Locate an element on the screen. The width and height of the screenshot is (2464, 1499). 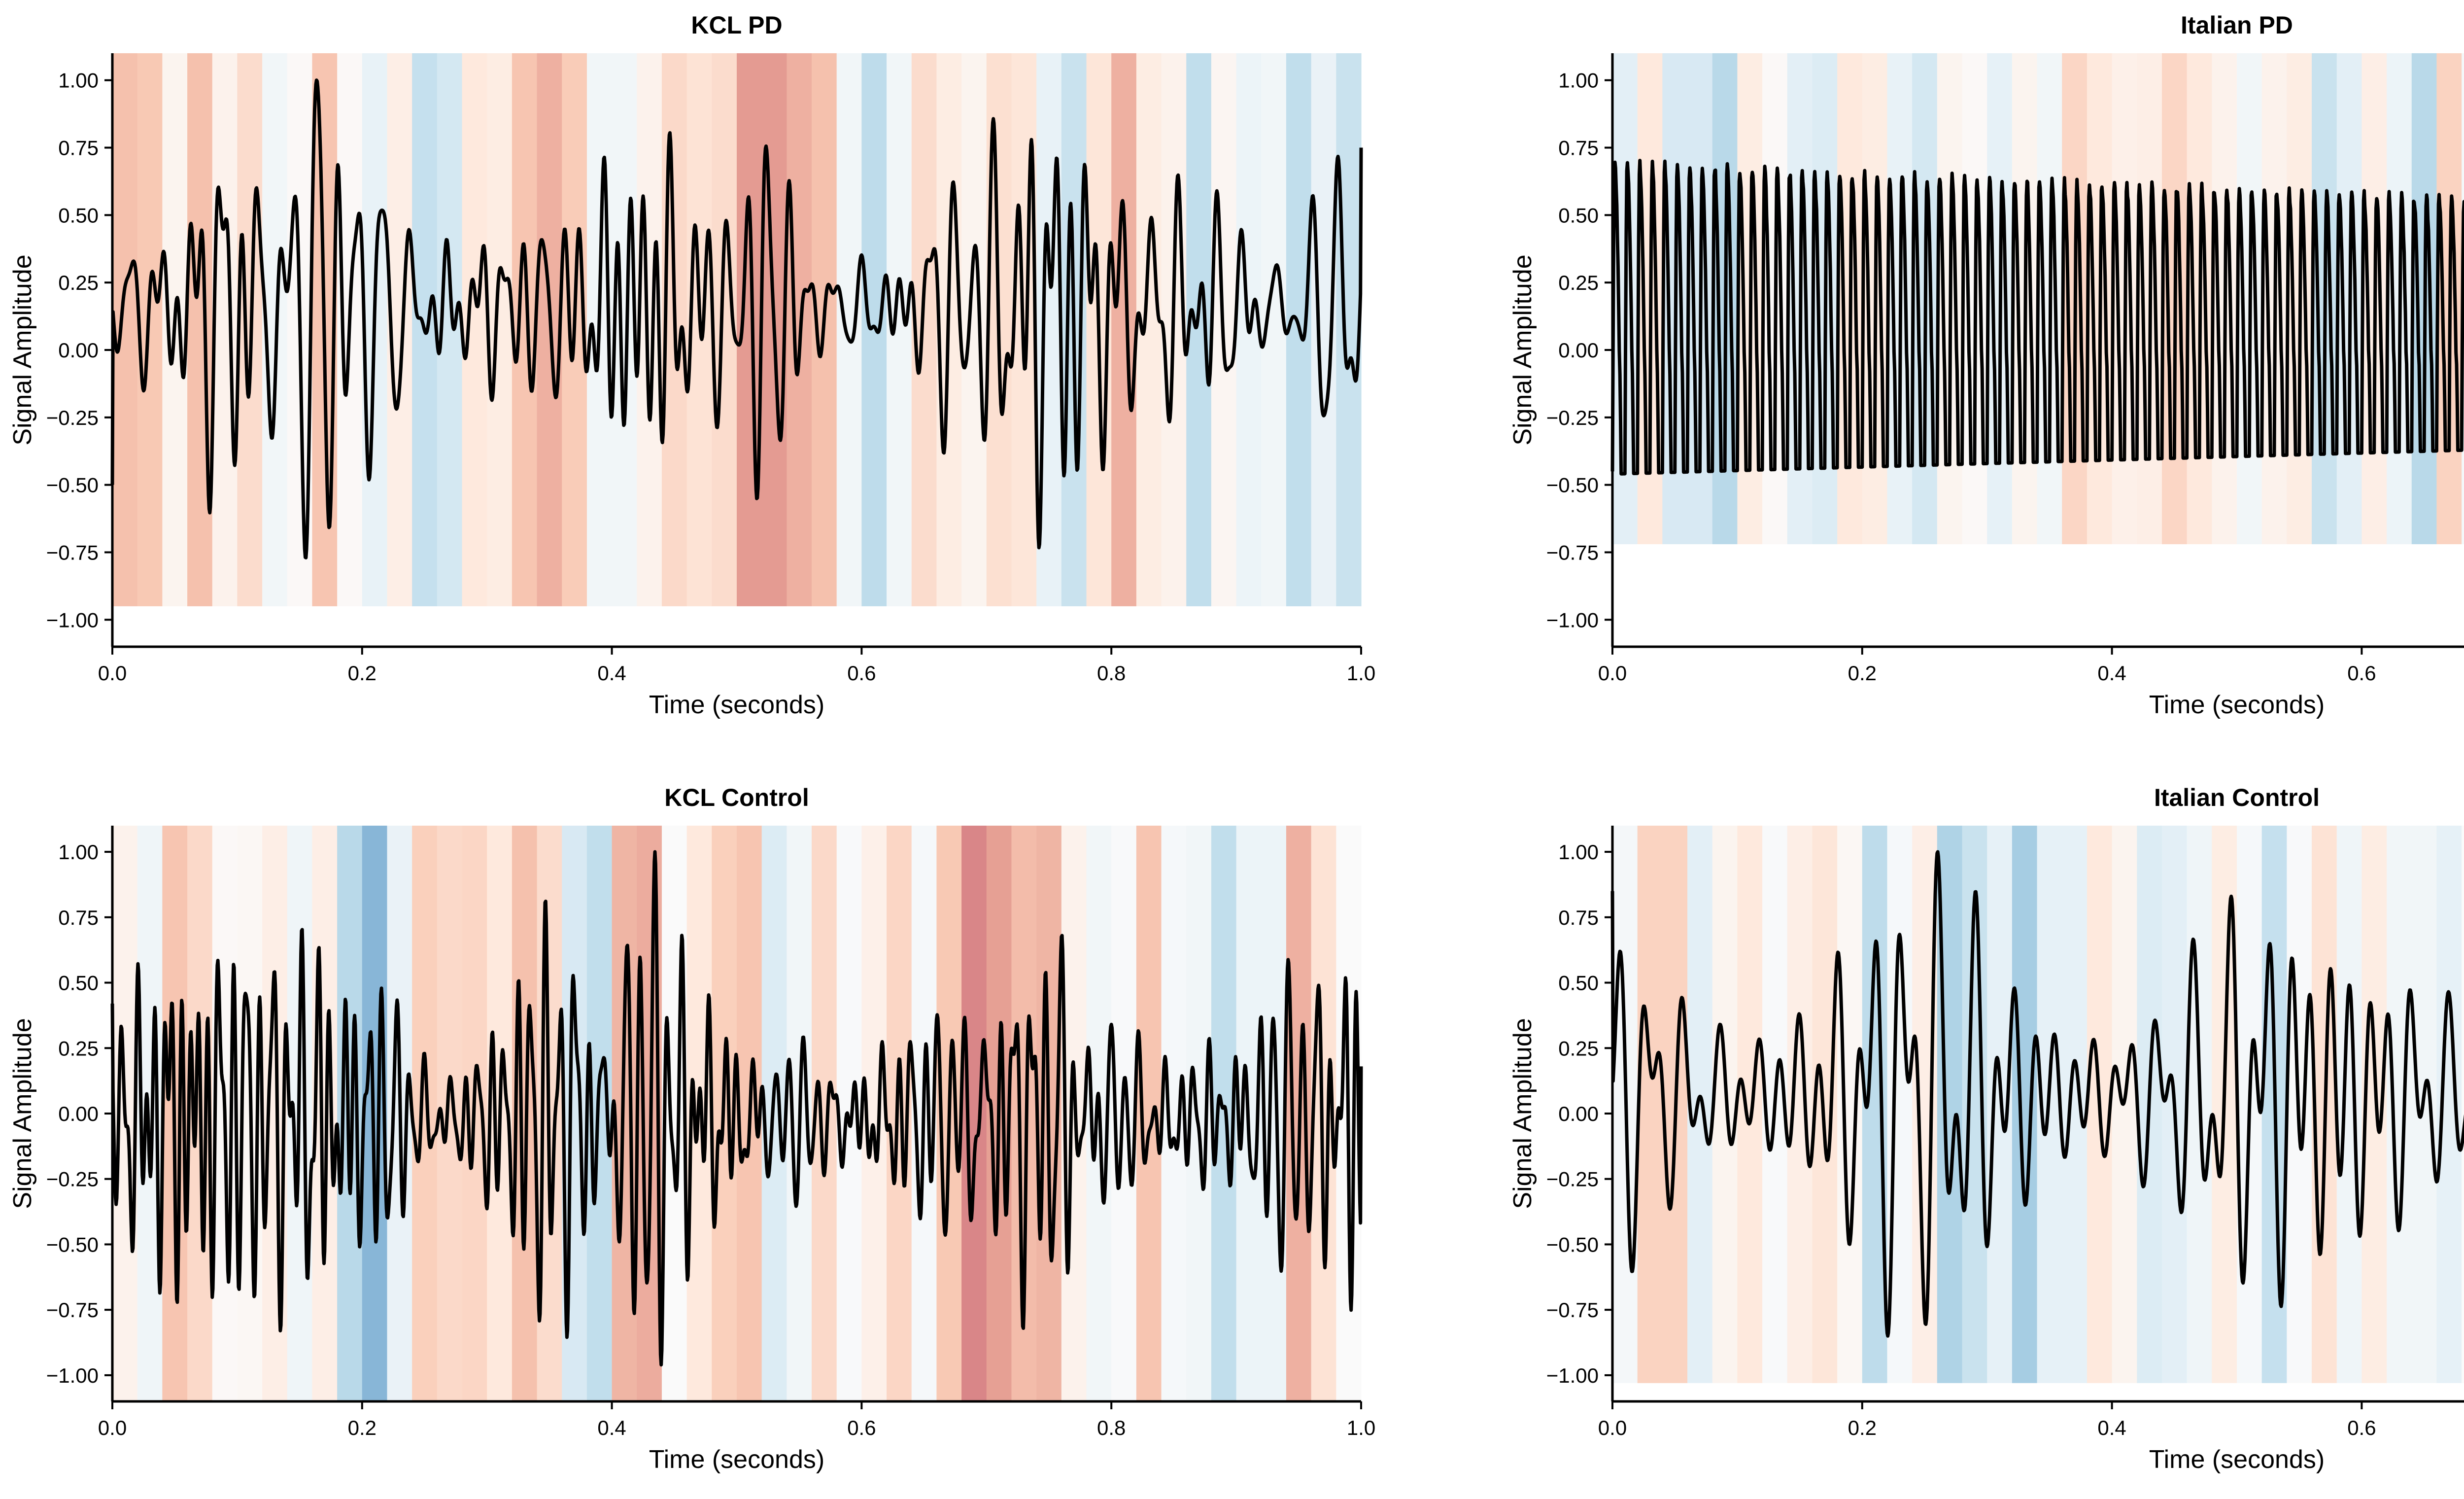
panel-title: KCL PD is located at coordinates (736, 25).